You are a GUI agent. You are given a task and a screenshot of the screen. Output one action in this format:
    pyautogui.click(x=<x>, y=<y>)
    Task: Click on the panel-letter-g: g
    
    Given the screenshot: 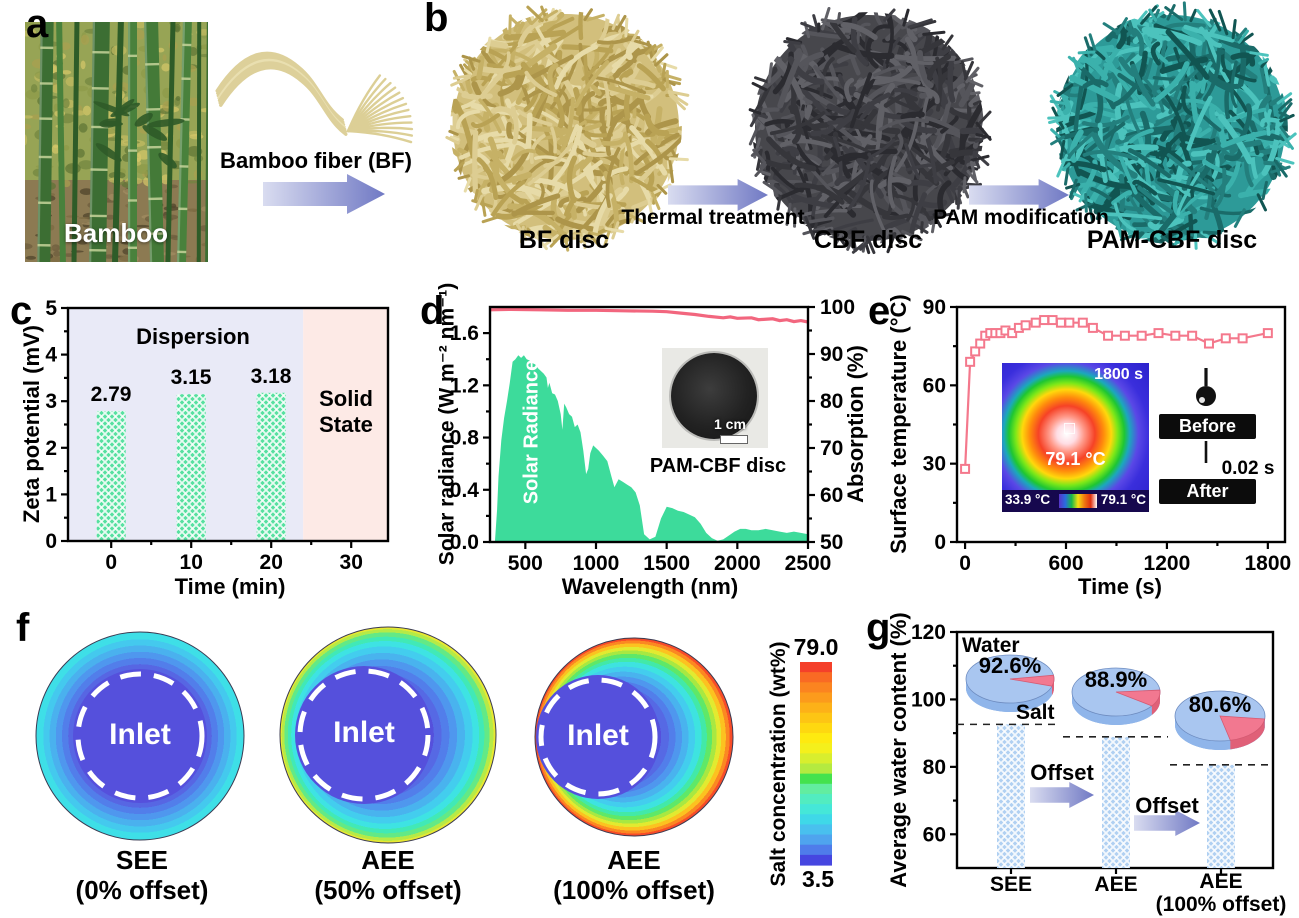 What is the action you would take?
    pyautogui.click(x=878, y=628)
    